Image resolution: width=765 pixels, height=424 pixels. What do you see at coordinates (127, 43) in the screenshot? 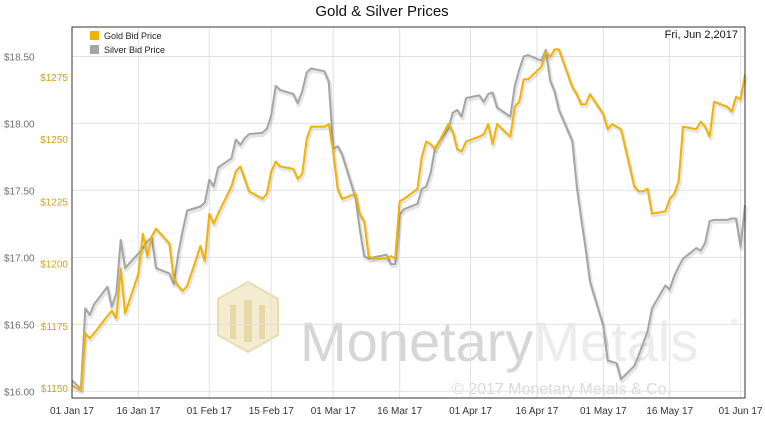
I see `legend: Gold Bid Price Silver Bid Price` at bounding box center [127, 43].